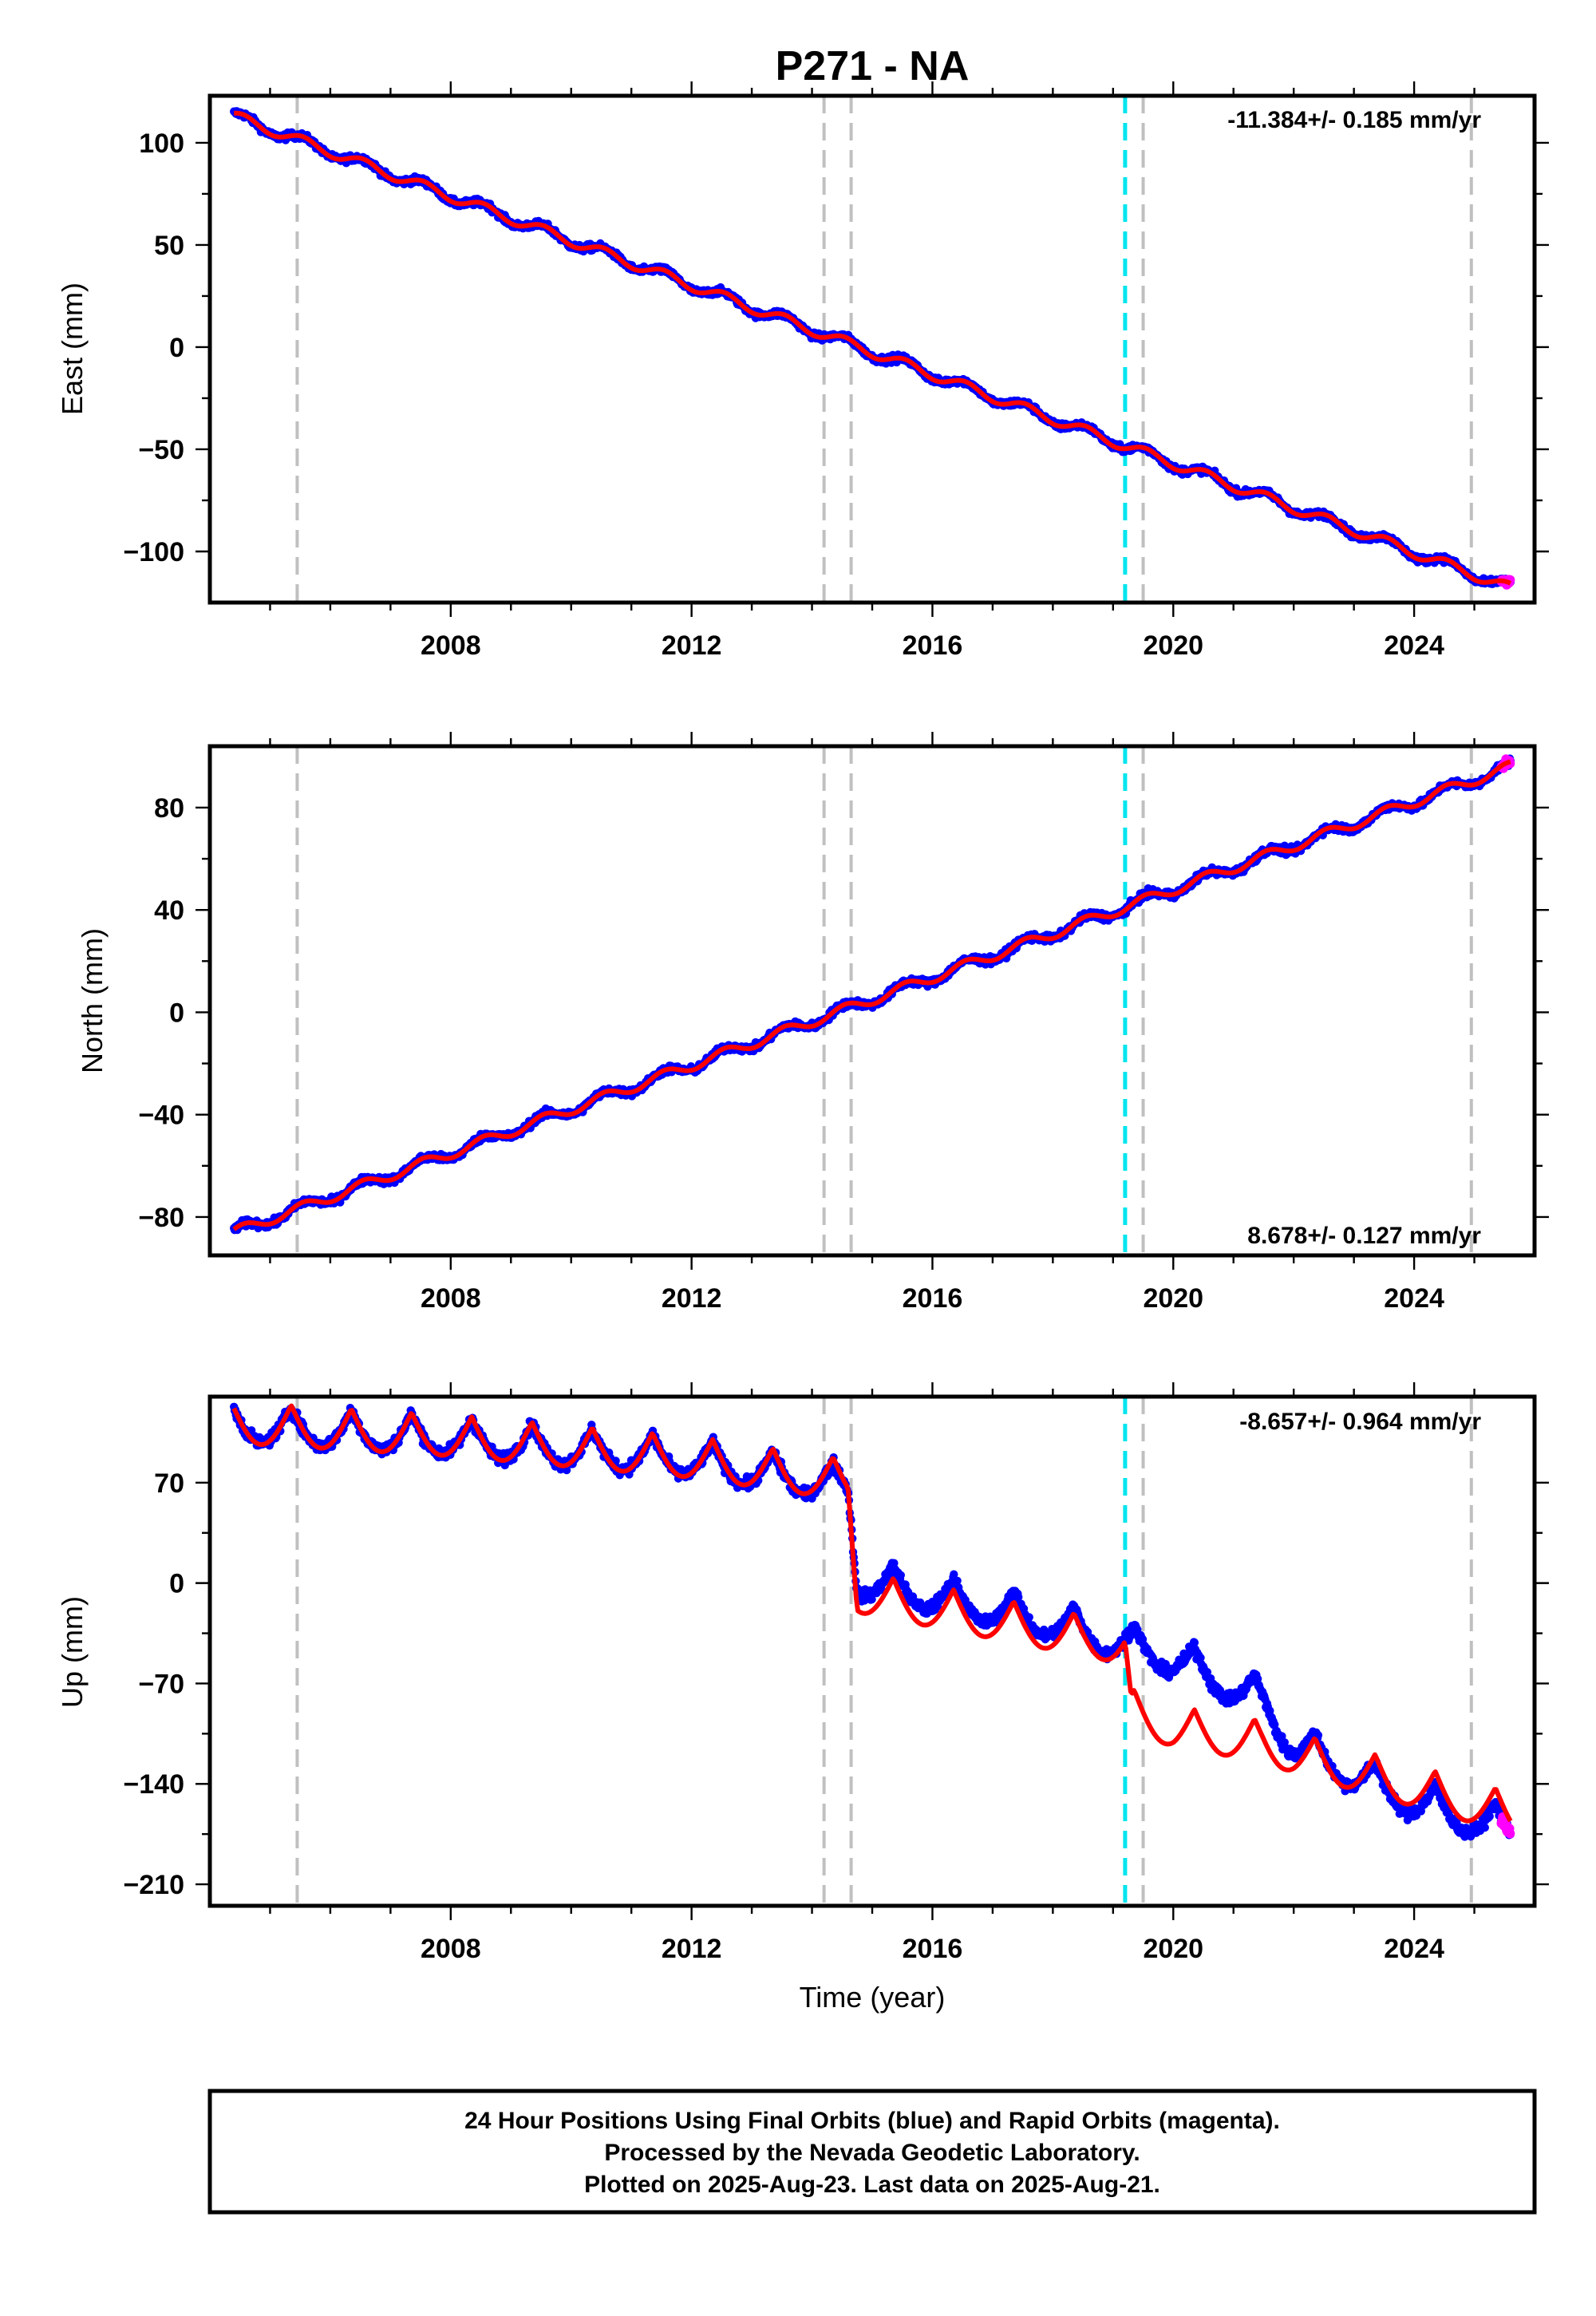 The image size is (1596, 2316). Describe the element at coordinates (873, 66) in the screenshot. I see `figure-title: P271 - NA` at that location.